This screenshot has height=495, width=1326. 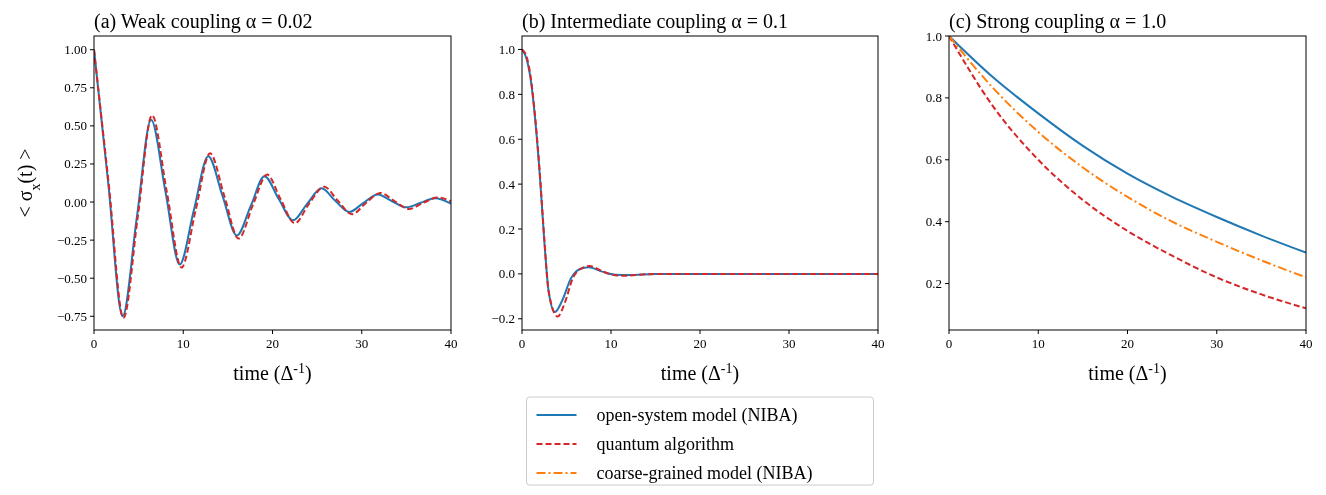 What do you see at coordinates (71, 278) in the screenshot?
I see `y-tick-label: −0.50` at bounding box center [71, 278].